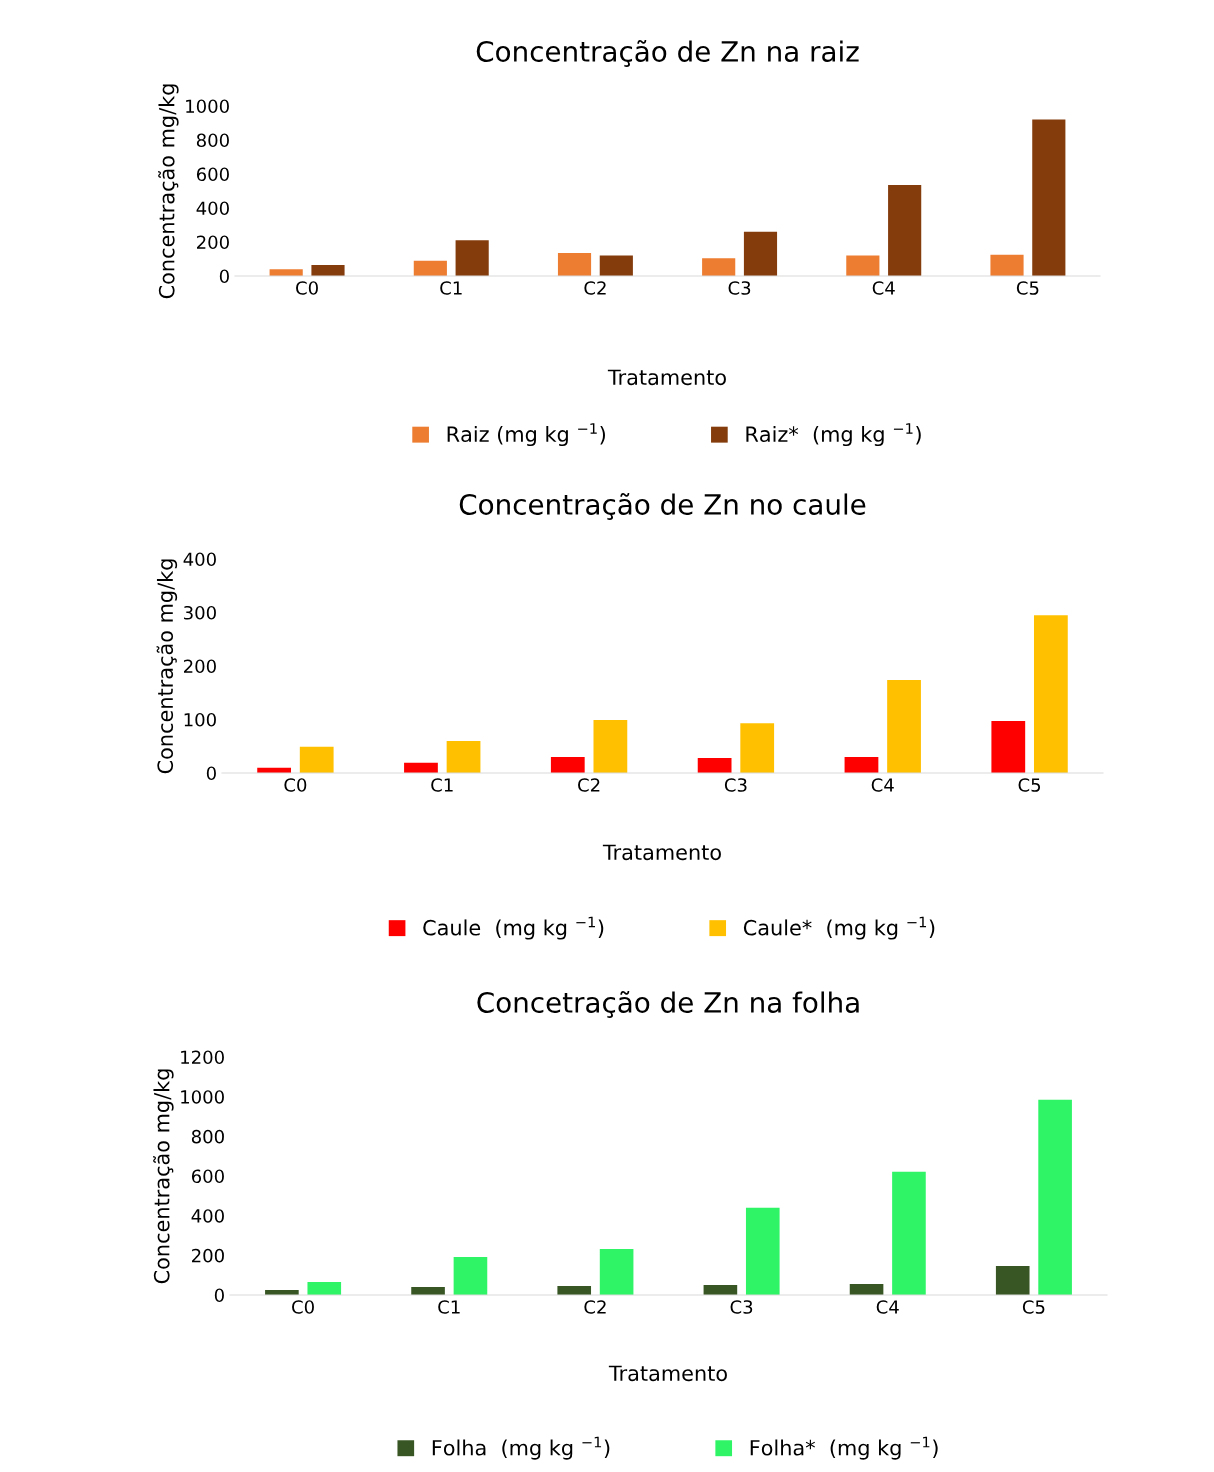 This screenshot has height=1472, width=1214. What do you see at coordinates (200, 719) in the screenshot?
I see `y-tick-label: 100` at bounding box center [200, 719].